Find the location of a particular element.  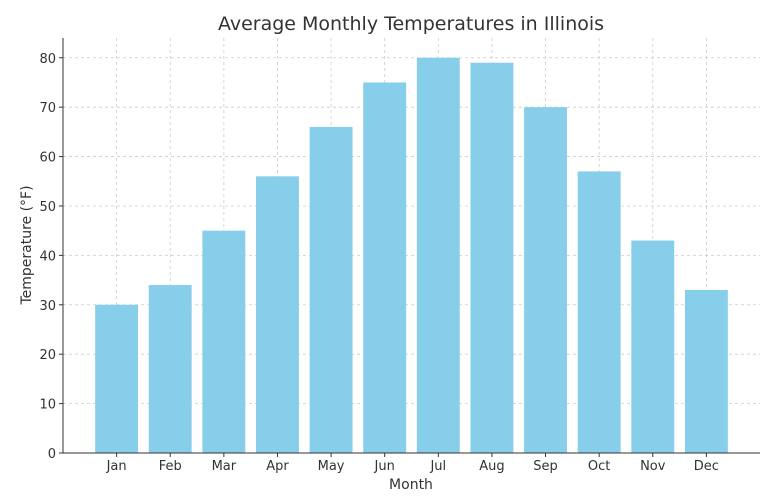

x-tick-label: Sep is located at coordinates (545, 466).